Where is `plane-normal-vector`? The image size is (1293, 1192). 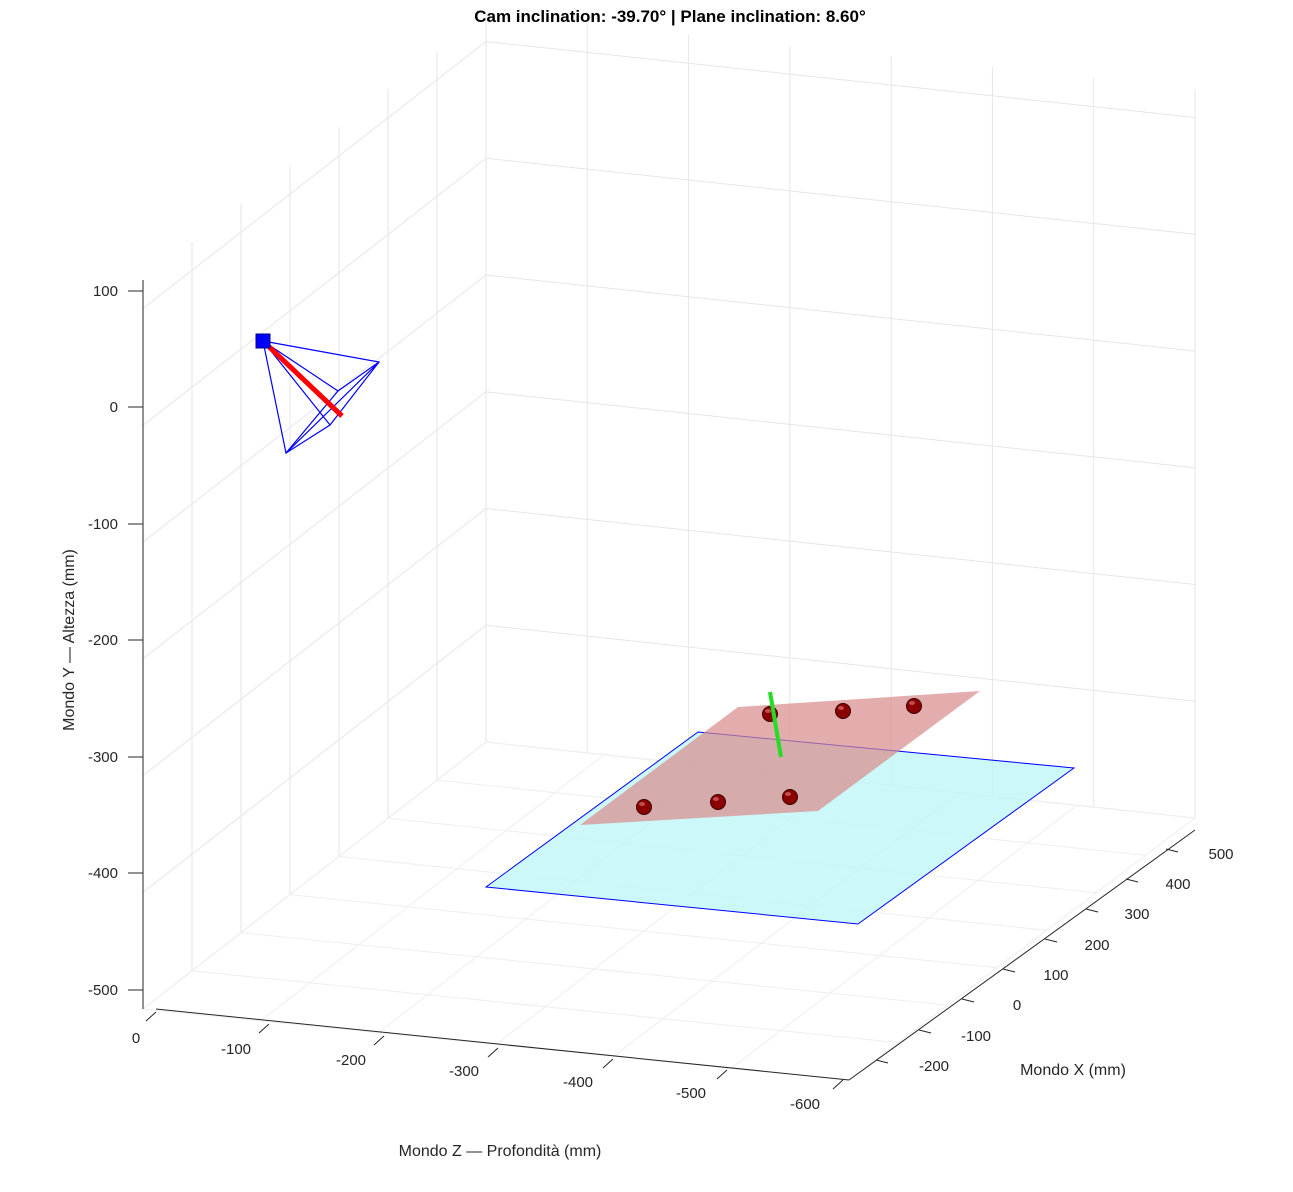
plane-normal-vector is located at coordinates (775, 724).